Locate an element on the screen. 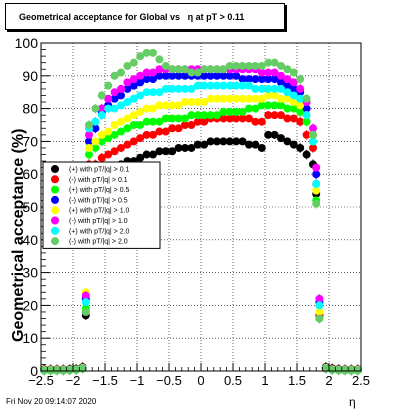 Image resolution: width=400 pixels, height=412 pixels. y-tick-label: 90 is located at coordinates (30, 76).